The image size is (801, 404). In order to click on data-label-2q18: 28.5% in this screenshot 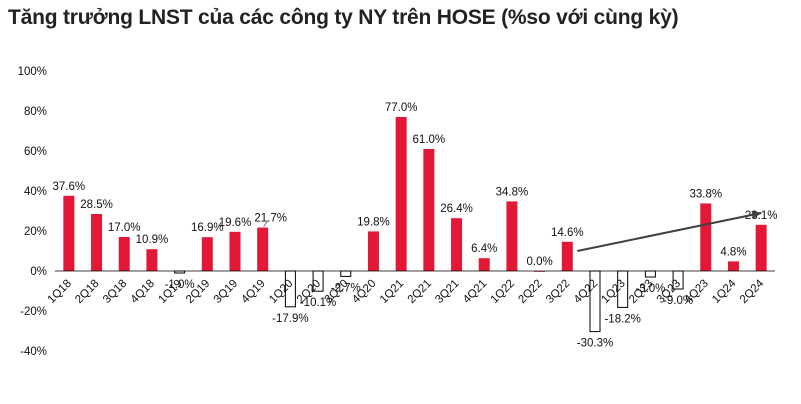, I will do `click(96, 205)`.